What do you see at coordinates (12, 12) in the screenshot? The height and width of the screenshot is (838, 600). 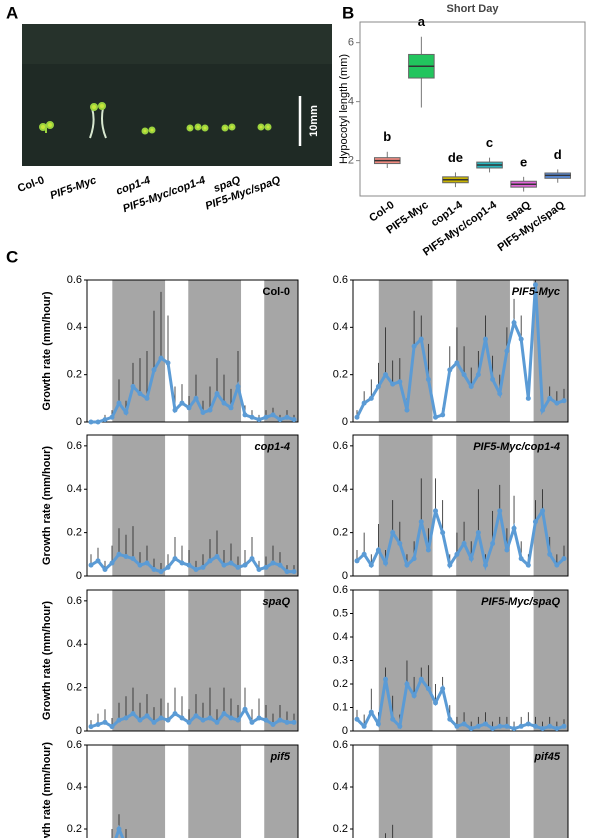 I see `panel-label: A` at bounding box center [12, 12].